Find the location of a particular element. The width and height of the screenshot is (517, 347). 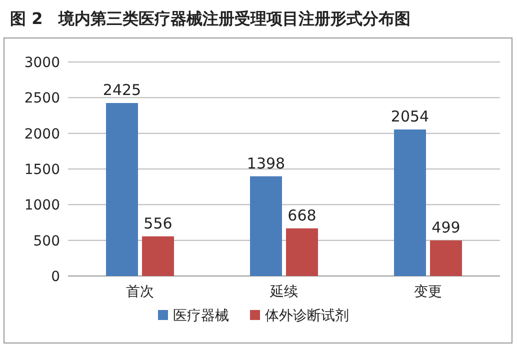

data-label: 556 is located at coordinates (158, 223).